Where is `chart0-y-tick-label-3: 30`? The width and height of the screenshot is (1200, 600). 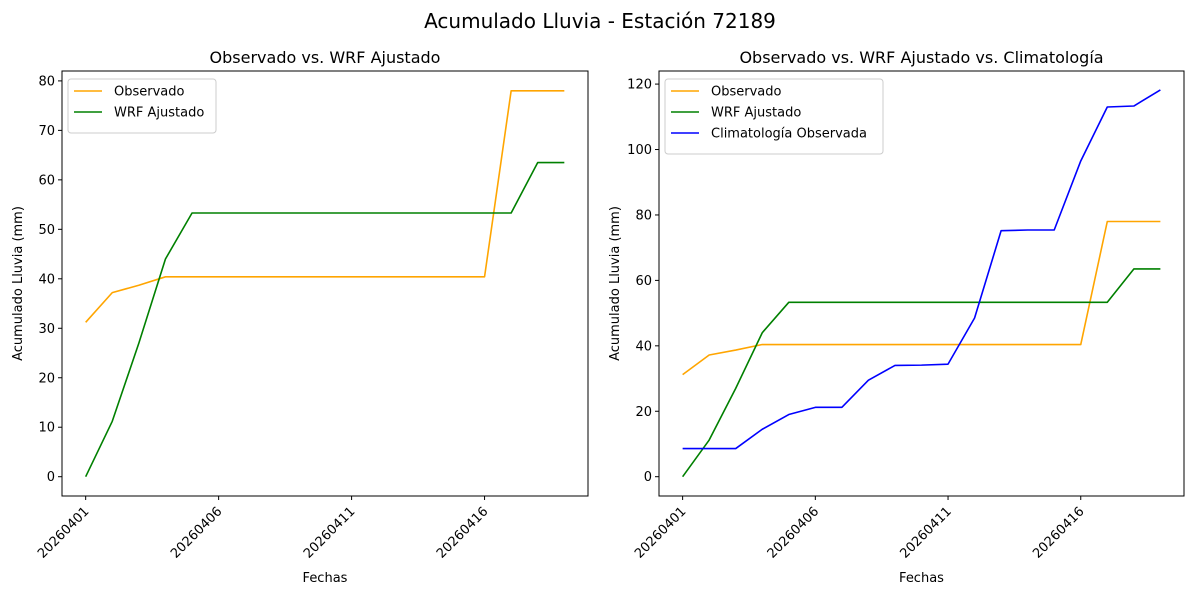 chart0-y-tick-label-3: 30 is located at coordinates (46, 329).